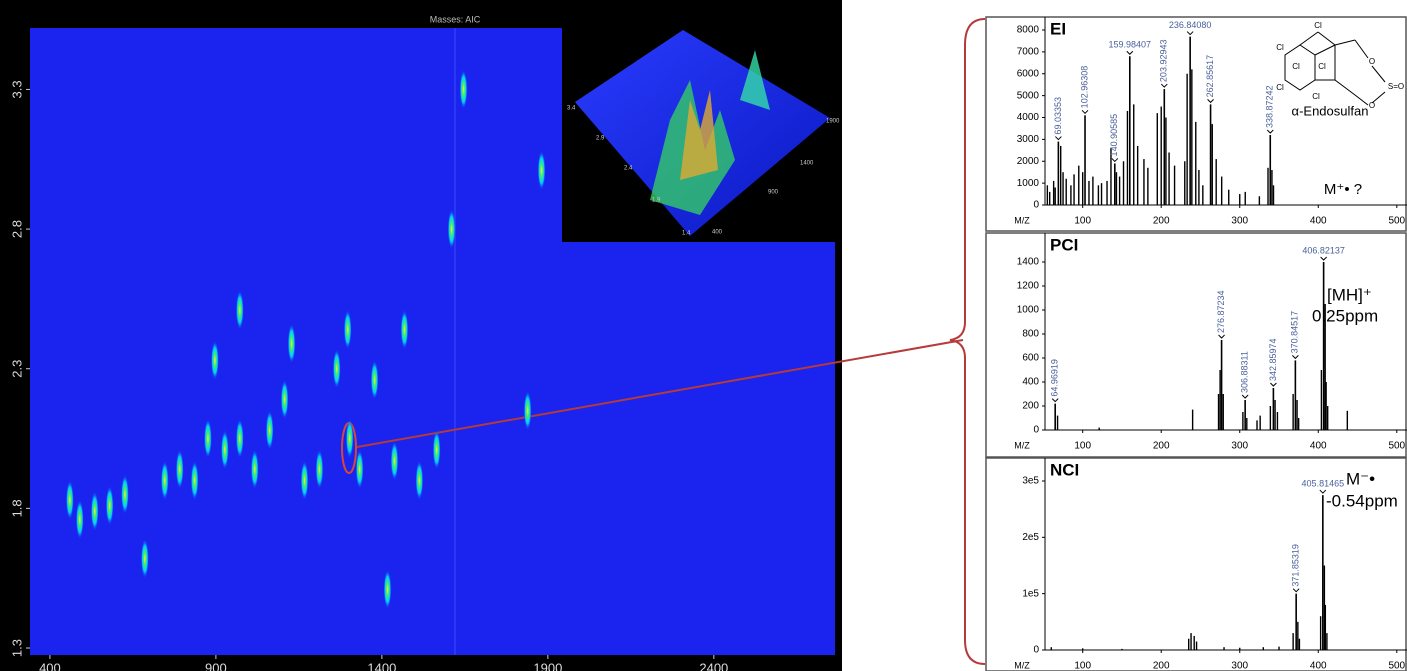 The height and width of the screenshot is (671, 1407). What do you see at coordinates (1058, 28) in the screenshot?
I see `panel-label: EI` at bounding box center [1058, 28].